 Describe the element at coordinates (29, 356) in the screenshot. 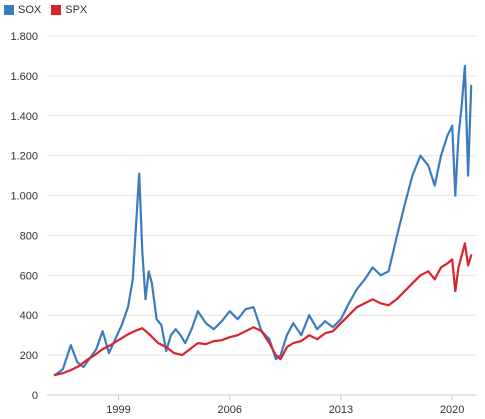

I see `y-tick-label: 200` at that location.